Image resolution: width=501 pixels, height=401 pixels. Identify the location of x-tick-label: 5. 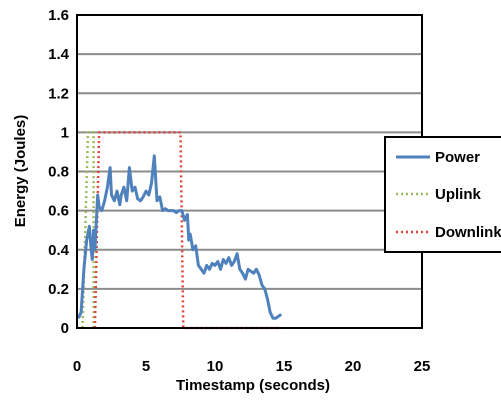
(146, 366).